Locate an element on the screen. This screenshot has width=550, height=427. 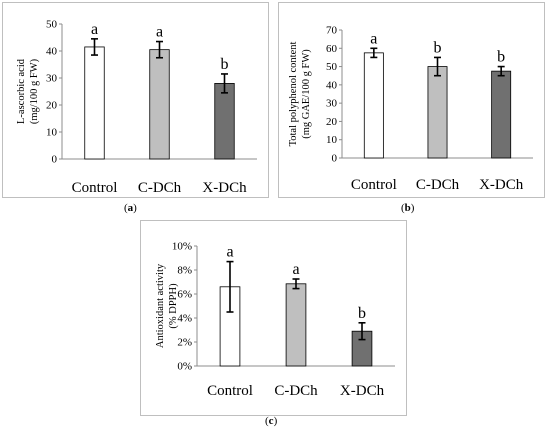
chart-c-significance-letter: b is located at coordinates (362, 313).